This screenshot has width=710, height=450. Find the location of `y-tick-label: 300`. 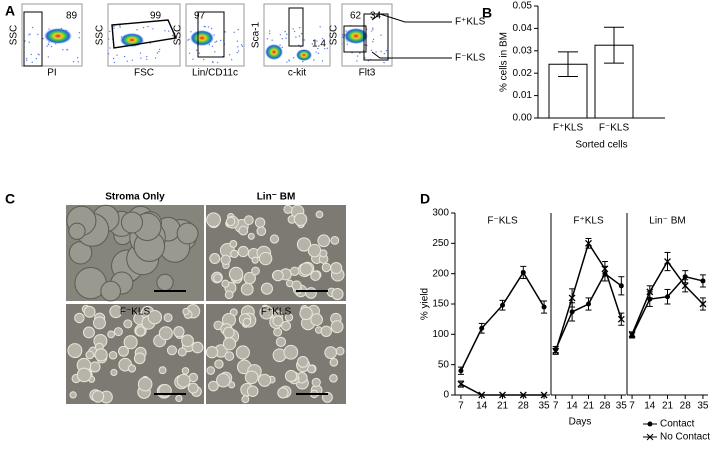

y-tick-label: 300 is located at coordinates (440, 213).